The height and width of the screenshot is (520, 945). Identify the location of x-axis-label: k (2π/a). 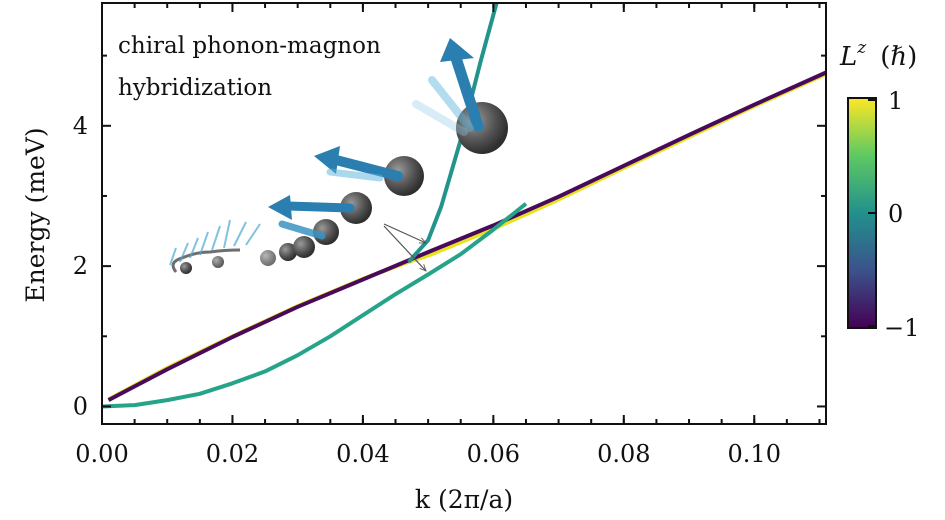
(464, 499).